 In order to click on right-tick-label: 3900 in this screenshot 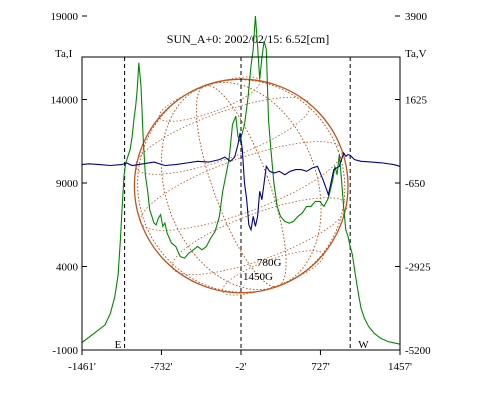, I will do `click(416, 17)`.